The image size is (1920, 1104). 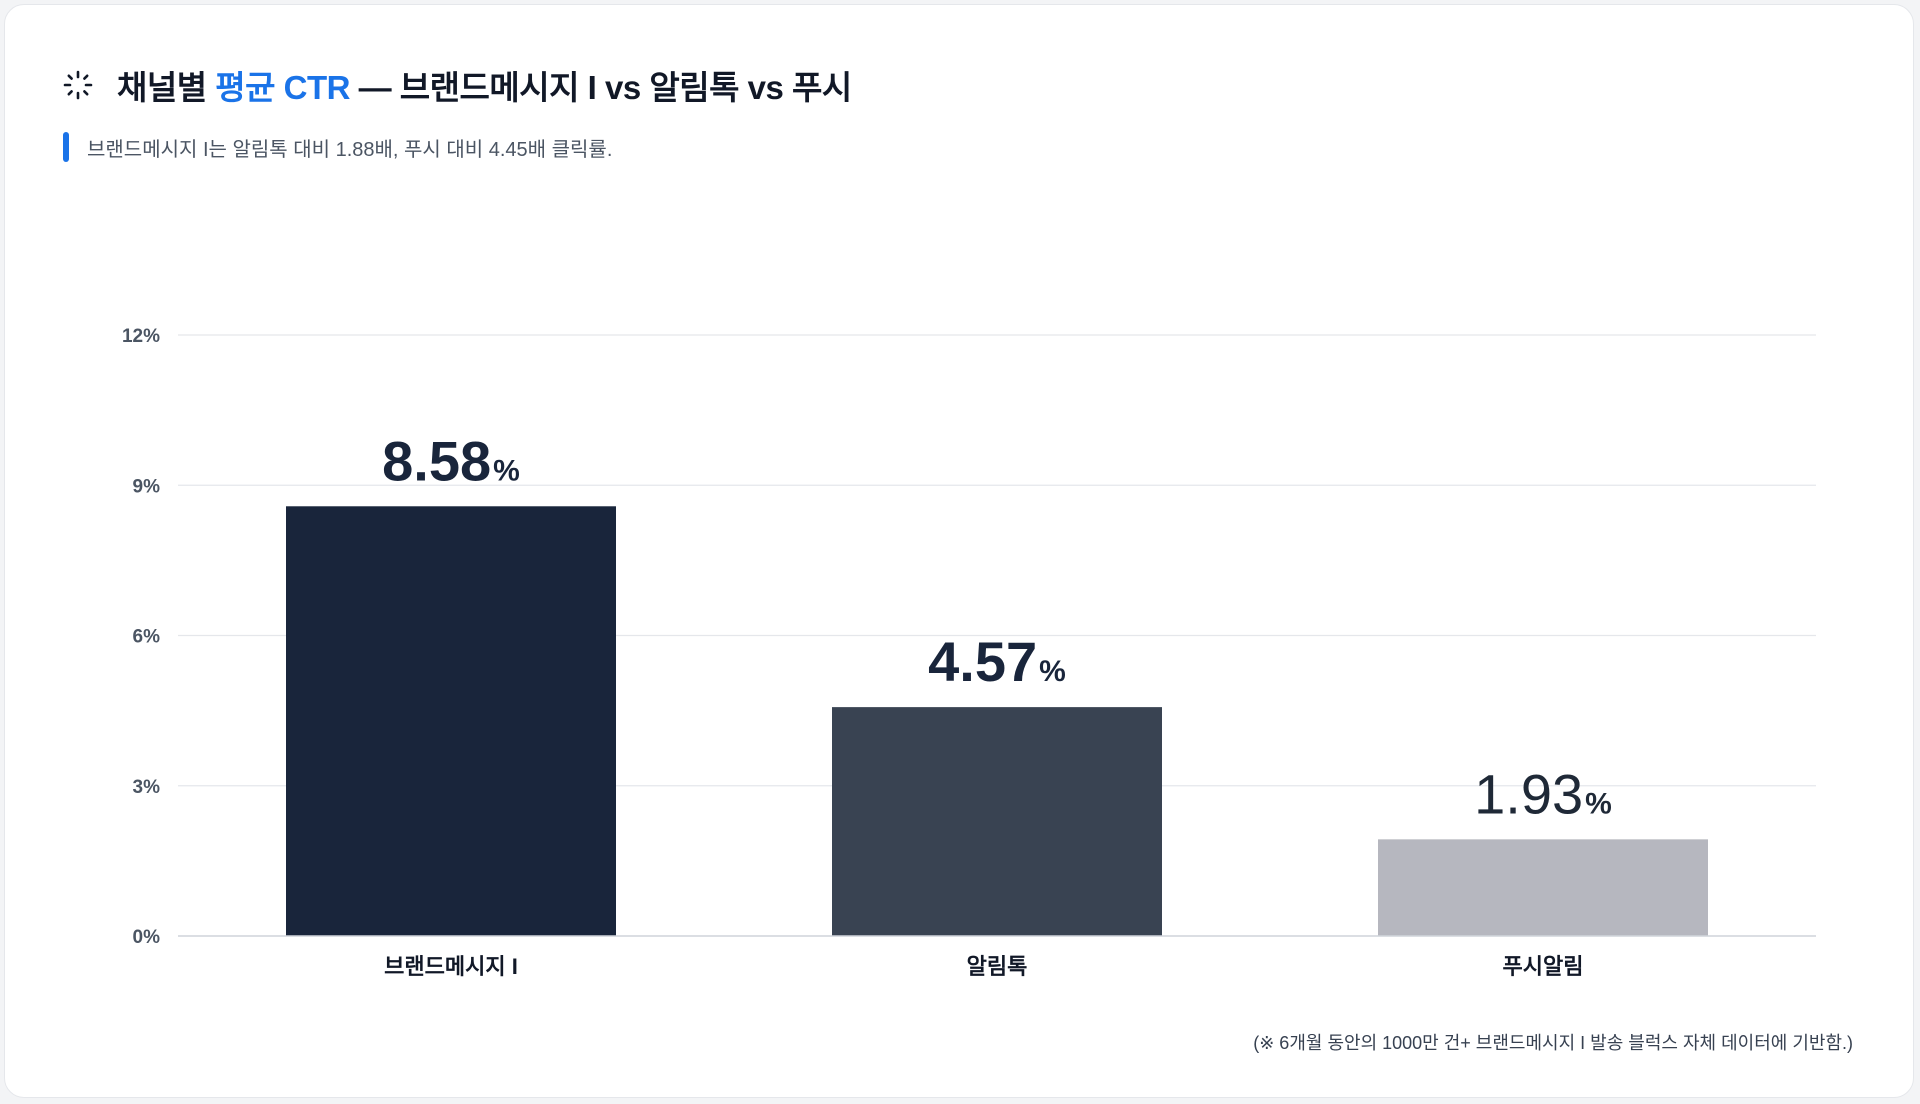 I want to click on subtitle-row: 브랜드메시지 I는 알림톡 대비 1.88배, 푸시 대비 4.45배 클릭률., so click(x=337, y=147).